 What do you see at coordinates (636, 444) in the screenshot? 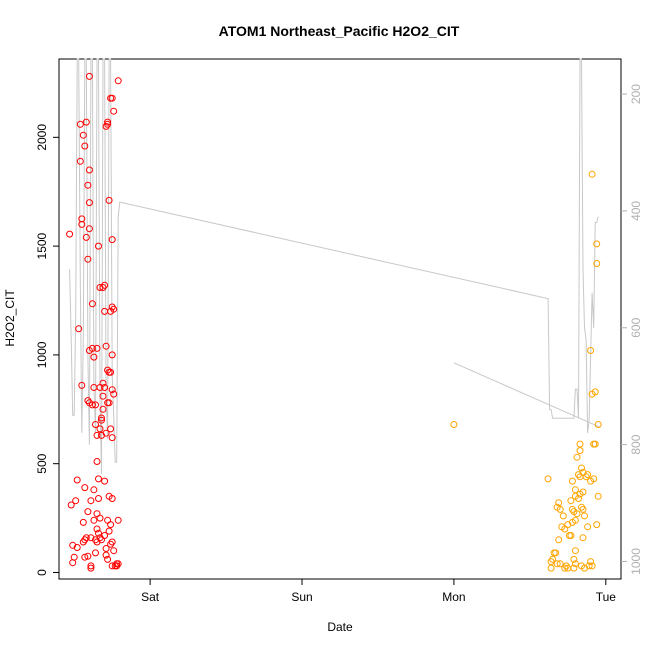
I see `y2-tick-label: 800` at bounding box center [636, 444].